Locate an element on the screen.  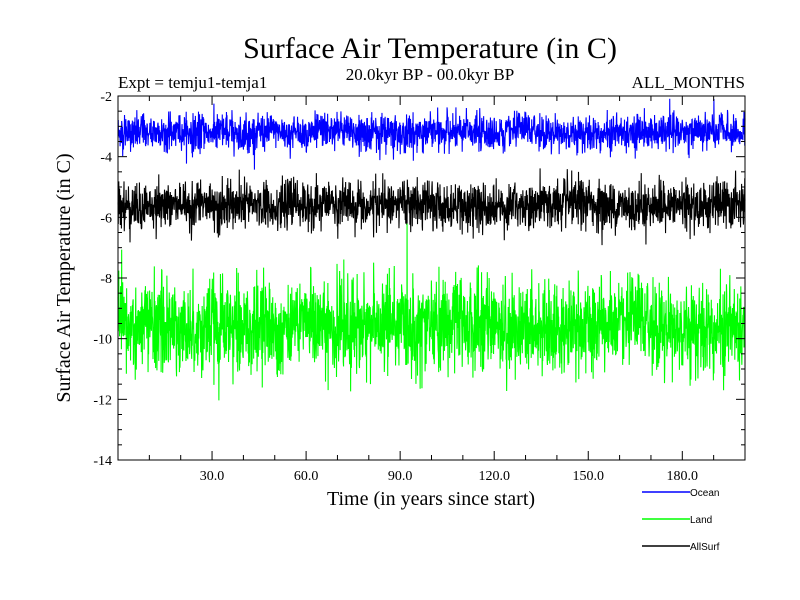
experiment-label: Expt = temju1-temja1 is located at coordinates (192, 82).